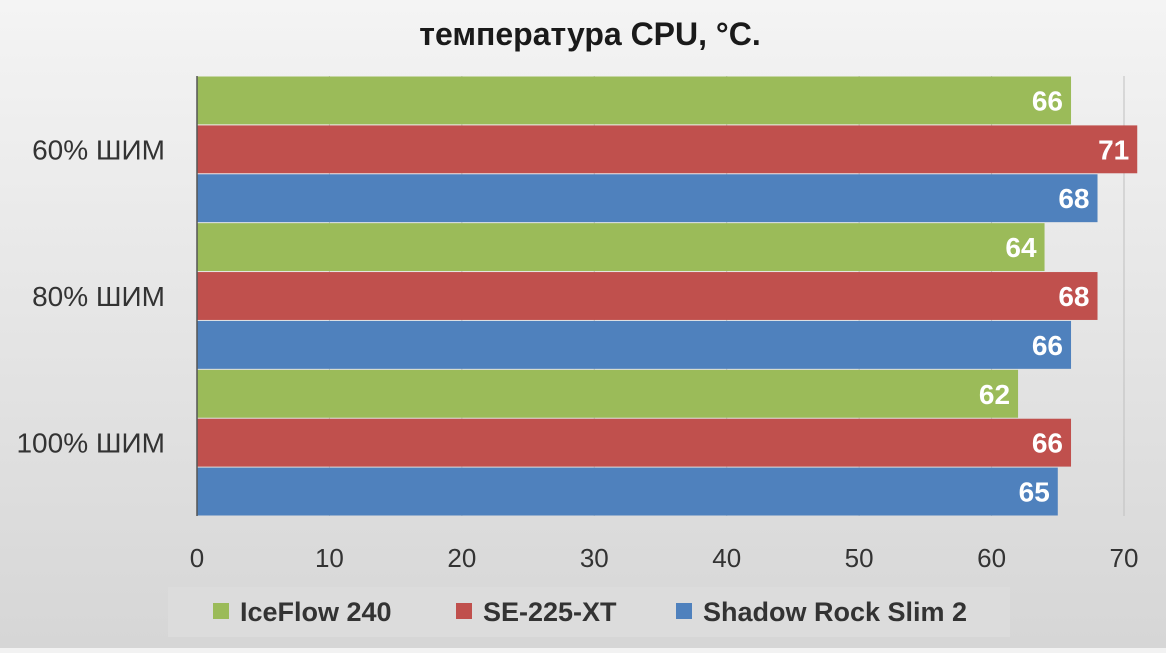 This screenshot has height=653, width=1166. I want to click on x-tick-label: 10, so click(329, 558).